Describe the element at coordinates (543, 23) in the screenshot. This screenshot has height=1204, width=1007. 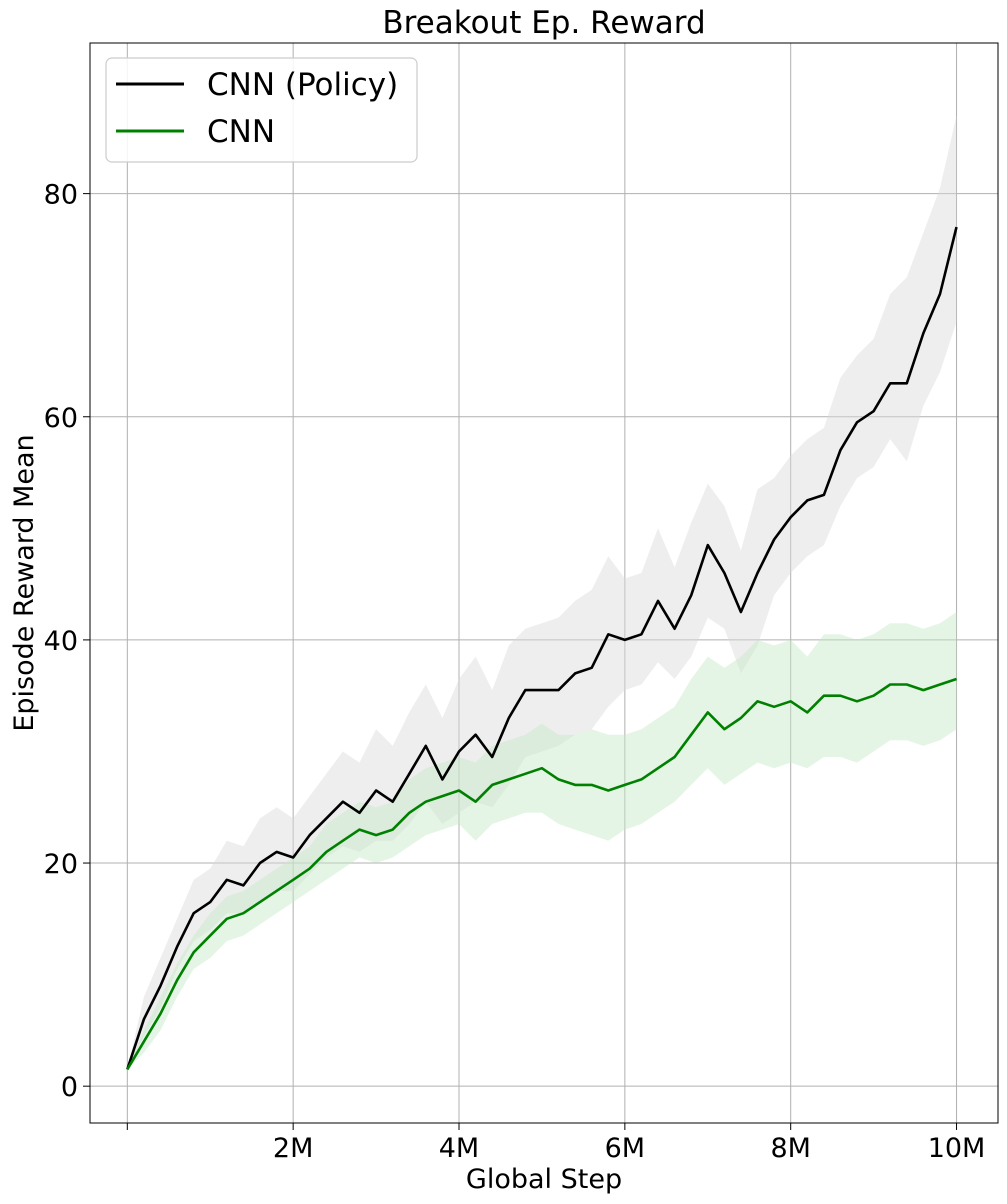
I see `chart-title: Breakout Ep. Reward` at that location.